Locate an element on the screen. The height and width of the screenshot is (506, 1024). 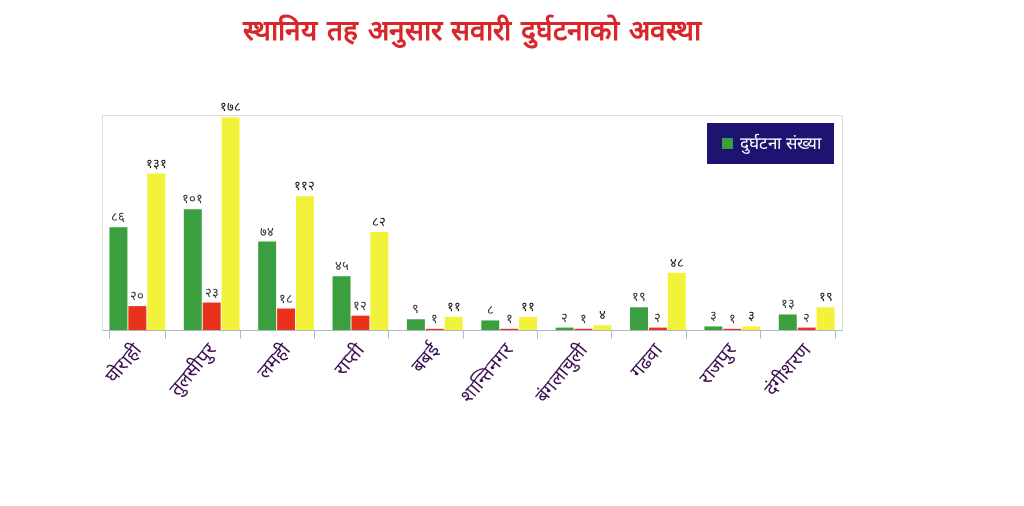
data-label: ४५ is located at coordinates (341, 266).